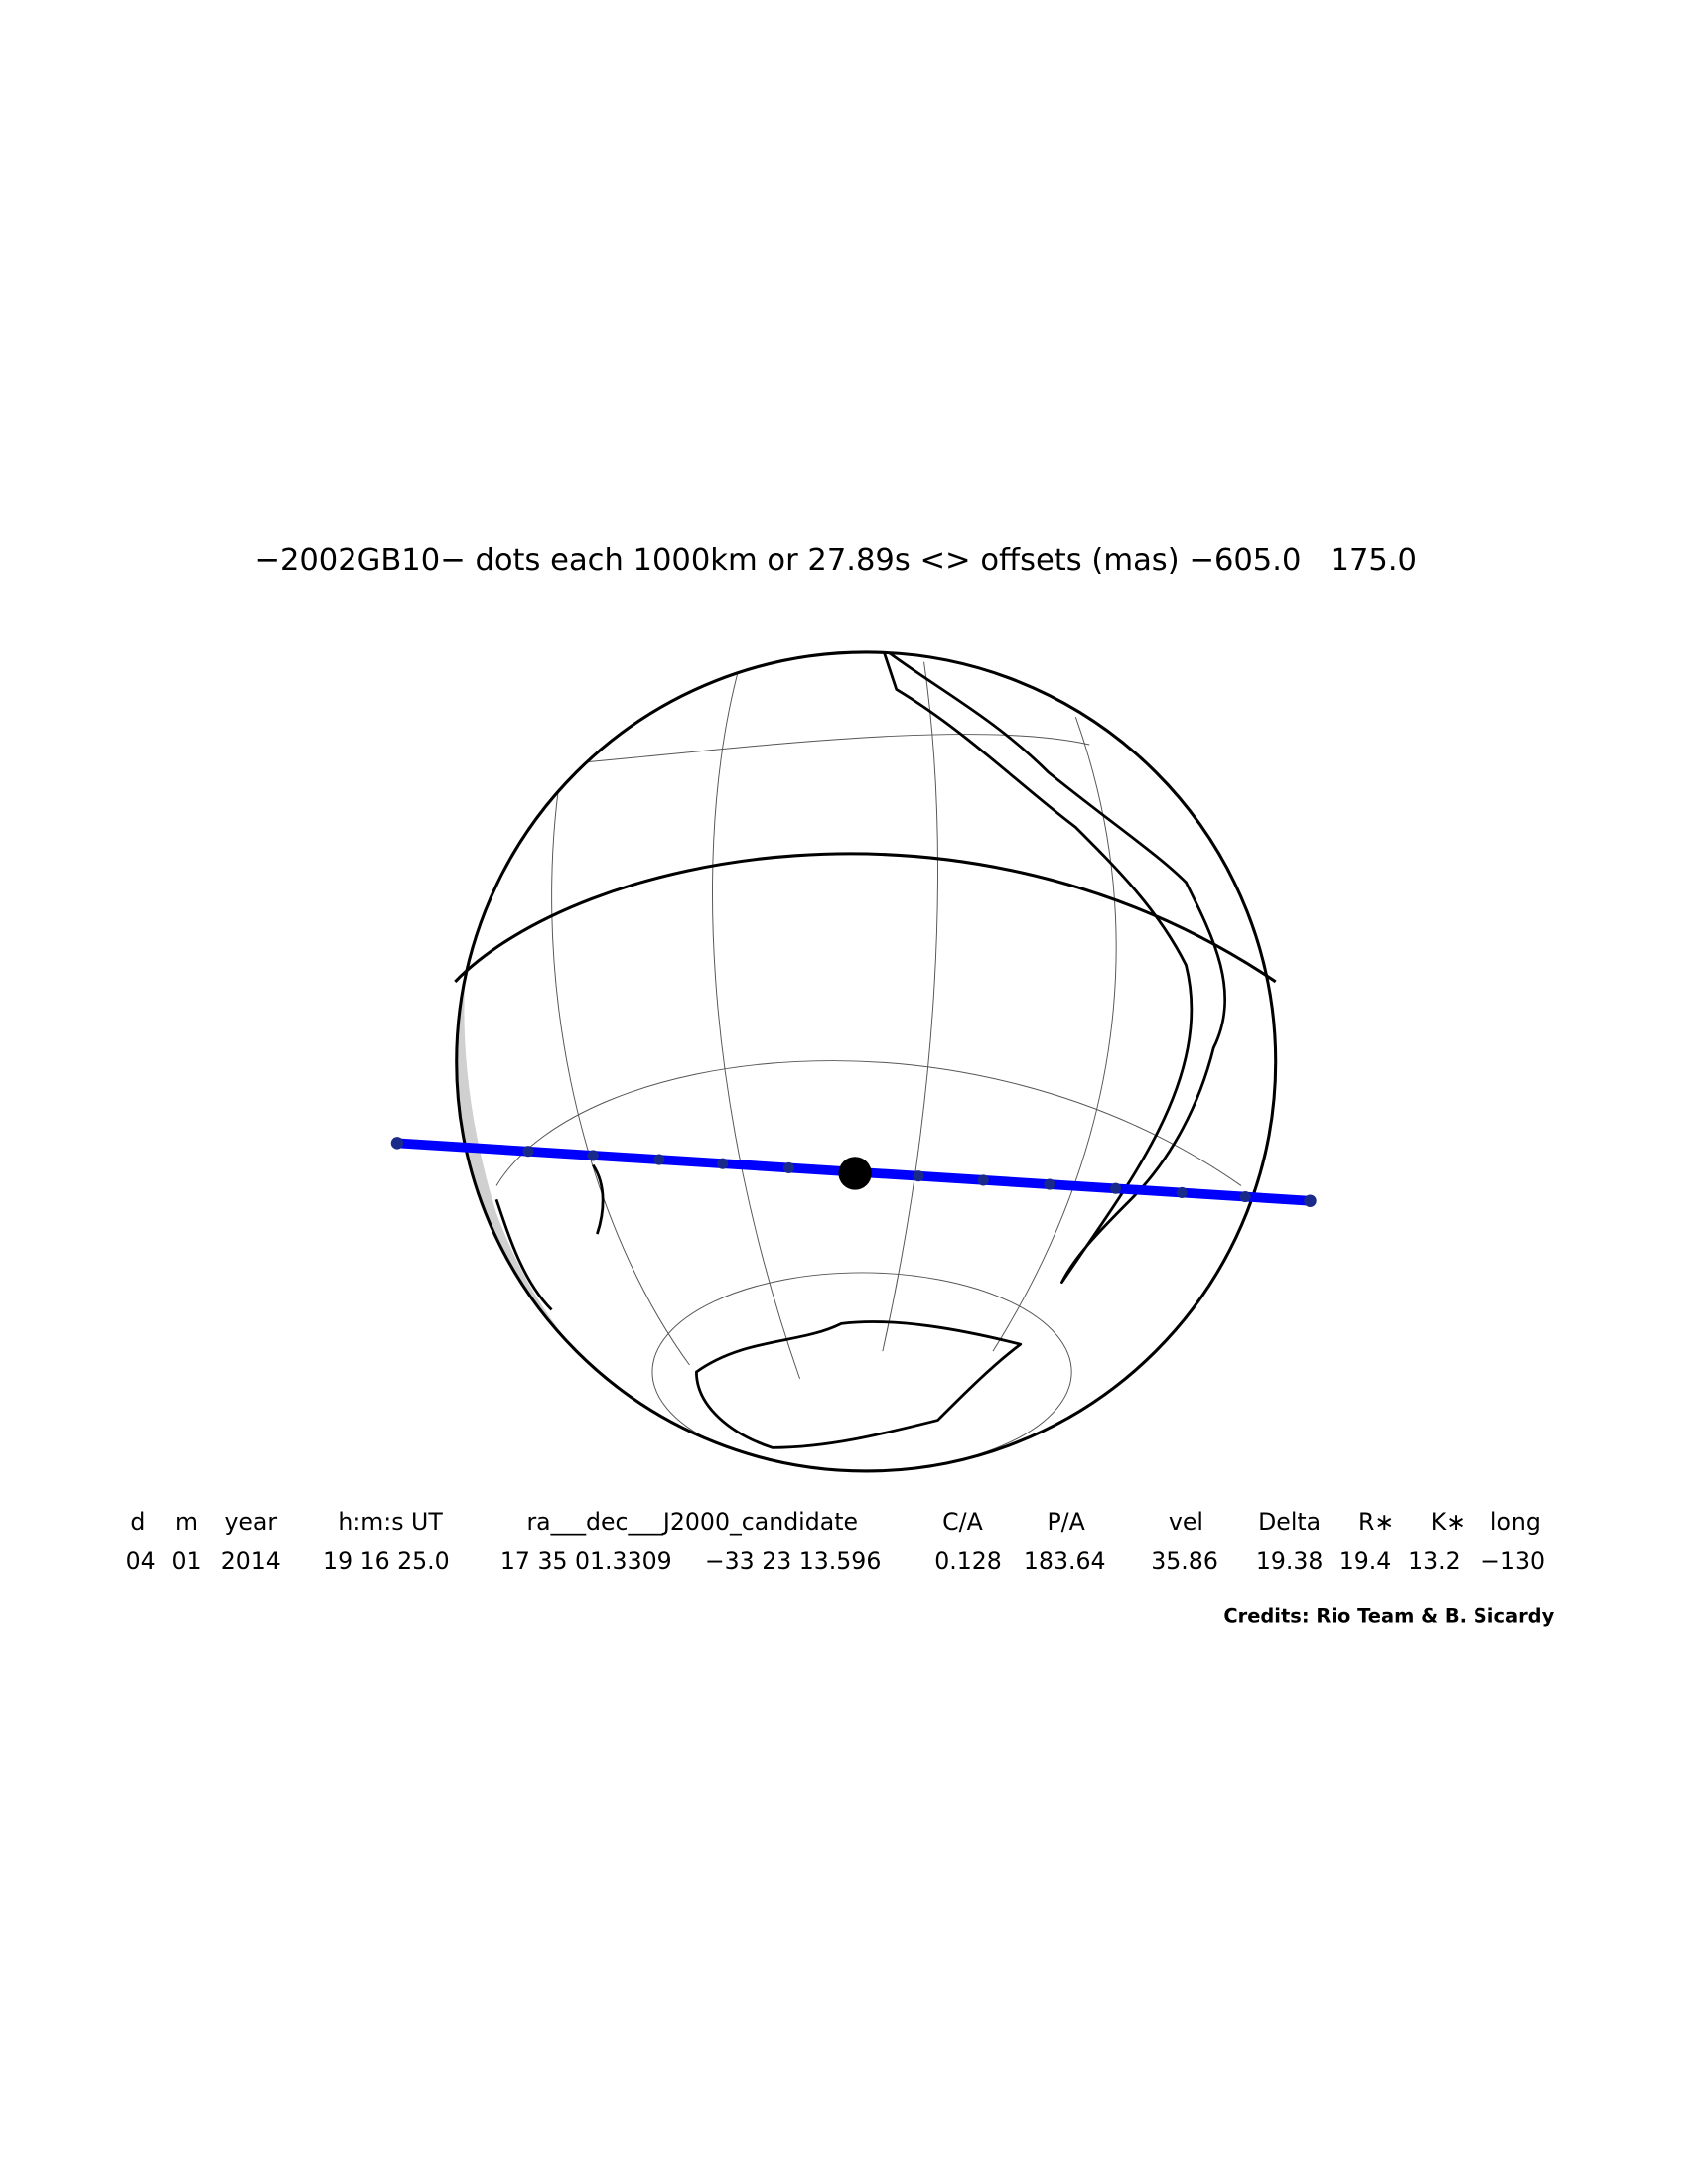 Image resolution: width=1688 pixels, height=2184 pixels. I want to click on column-header: m, so click(186, 1522).